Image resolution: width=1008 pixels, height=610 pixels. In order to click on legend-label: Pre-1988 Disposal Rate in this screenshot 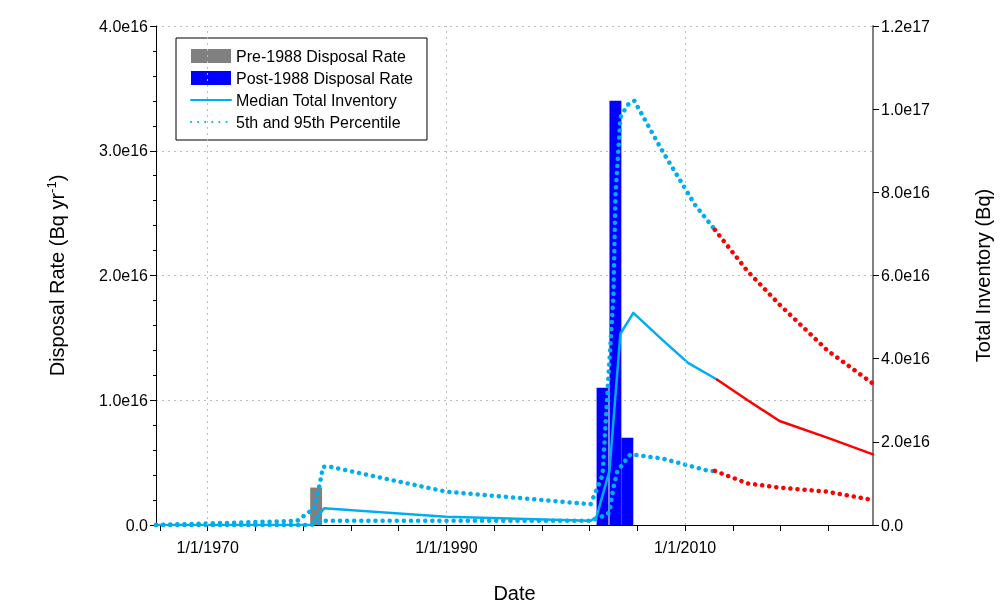, I will do `click(321, 56)`.